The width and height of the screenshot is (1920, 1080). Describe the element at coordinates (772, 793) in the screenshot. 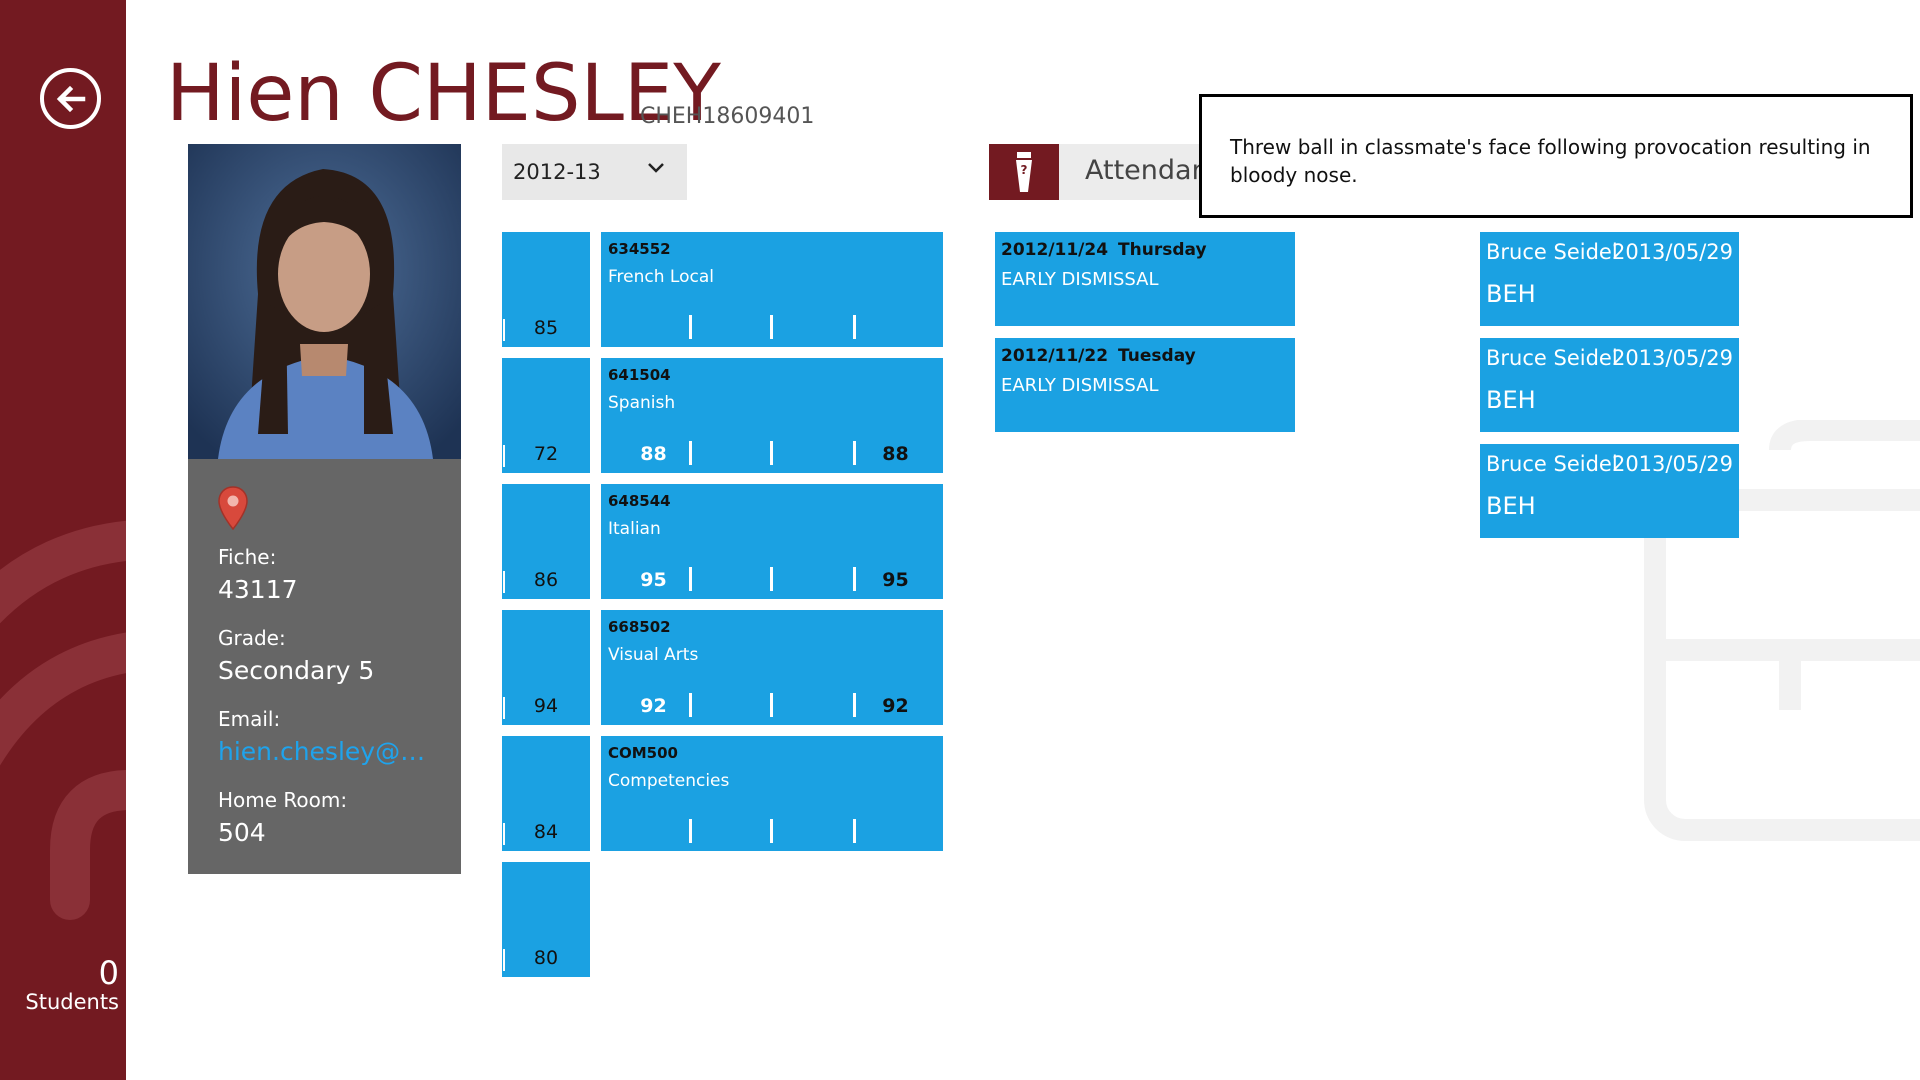

I see `course-tile: COM500 Competencies` at that location.